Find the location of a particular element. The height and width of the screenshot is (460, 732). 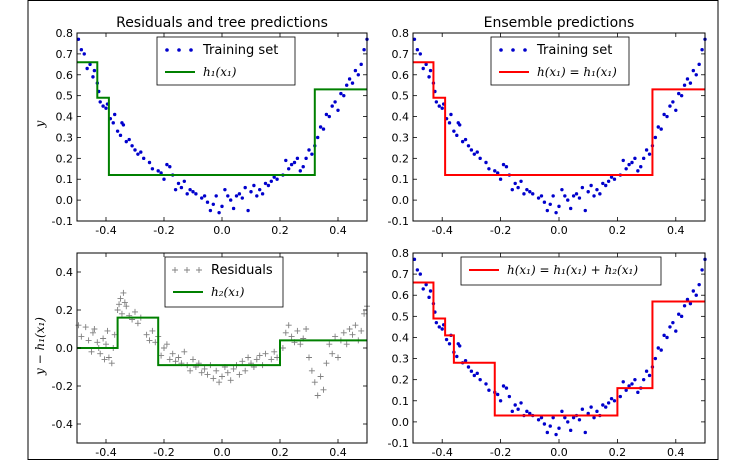

x-tick-label: -0.4 is located at coordinates (441, 230).